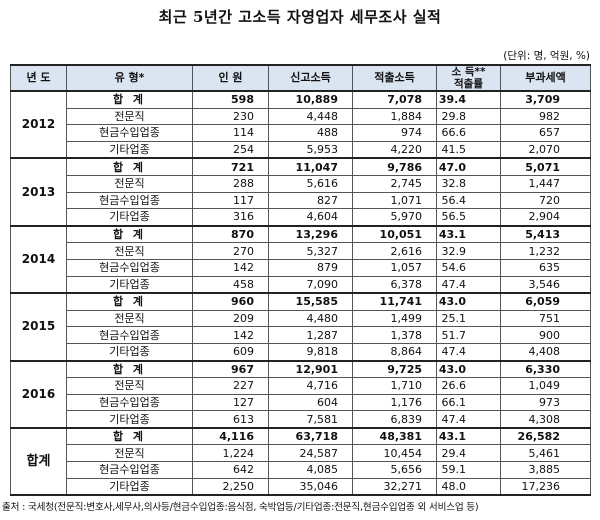  Describe the element at coordinates (394, 150) in the screenshot. I see `cell-detected-income: 4,220` at that location.